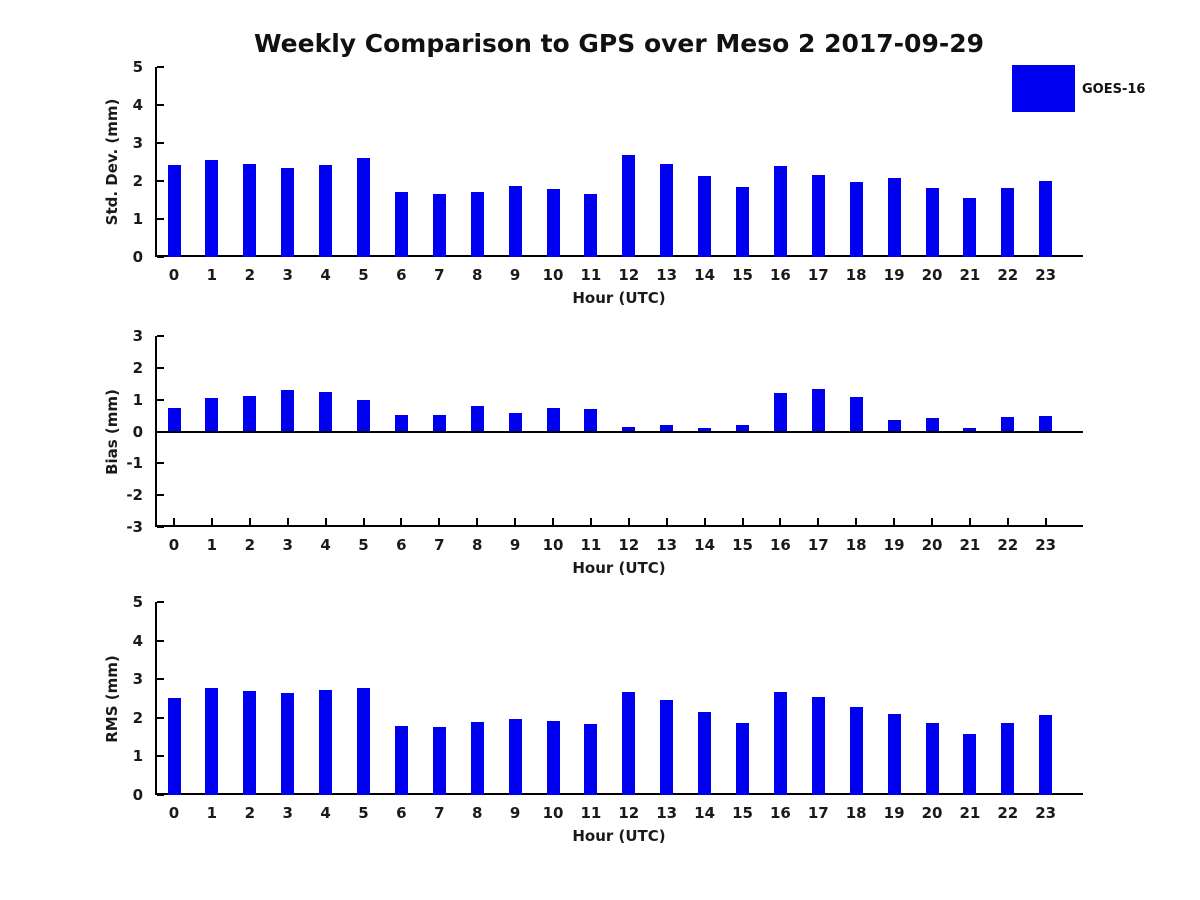  What do you see at coordinates (818, 275) in the screenshot?
I see `x-tick-label: 17` at bounding box center [818, 275].